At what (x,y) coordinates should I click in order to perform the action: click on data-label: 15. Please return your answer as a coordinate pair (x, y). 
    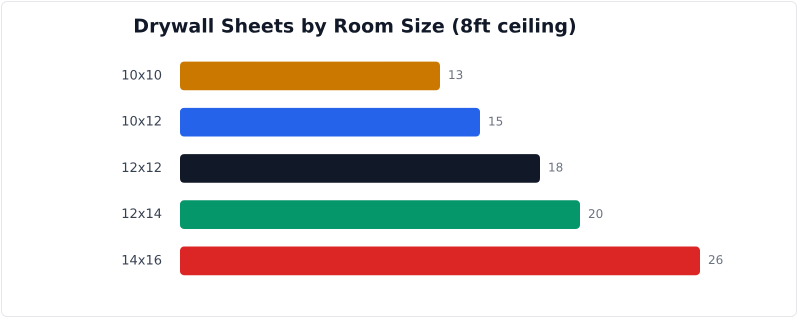
    Looking at the image, I should click on (496, 121).